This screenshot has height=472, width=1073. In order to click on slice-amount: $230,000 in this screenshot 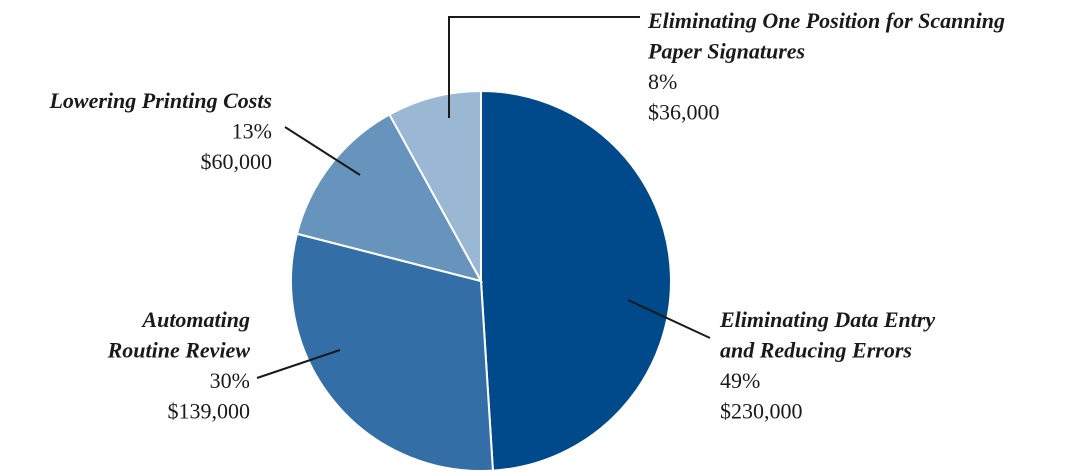, I will do `click(761, 411)`.